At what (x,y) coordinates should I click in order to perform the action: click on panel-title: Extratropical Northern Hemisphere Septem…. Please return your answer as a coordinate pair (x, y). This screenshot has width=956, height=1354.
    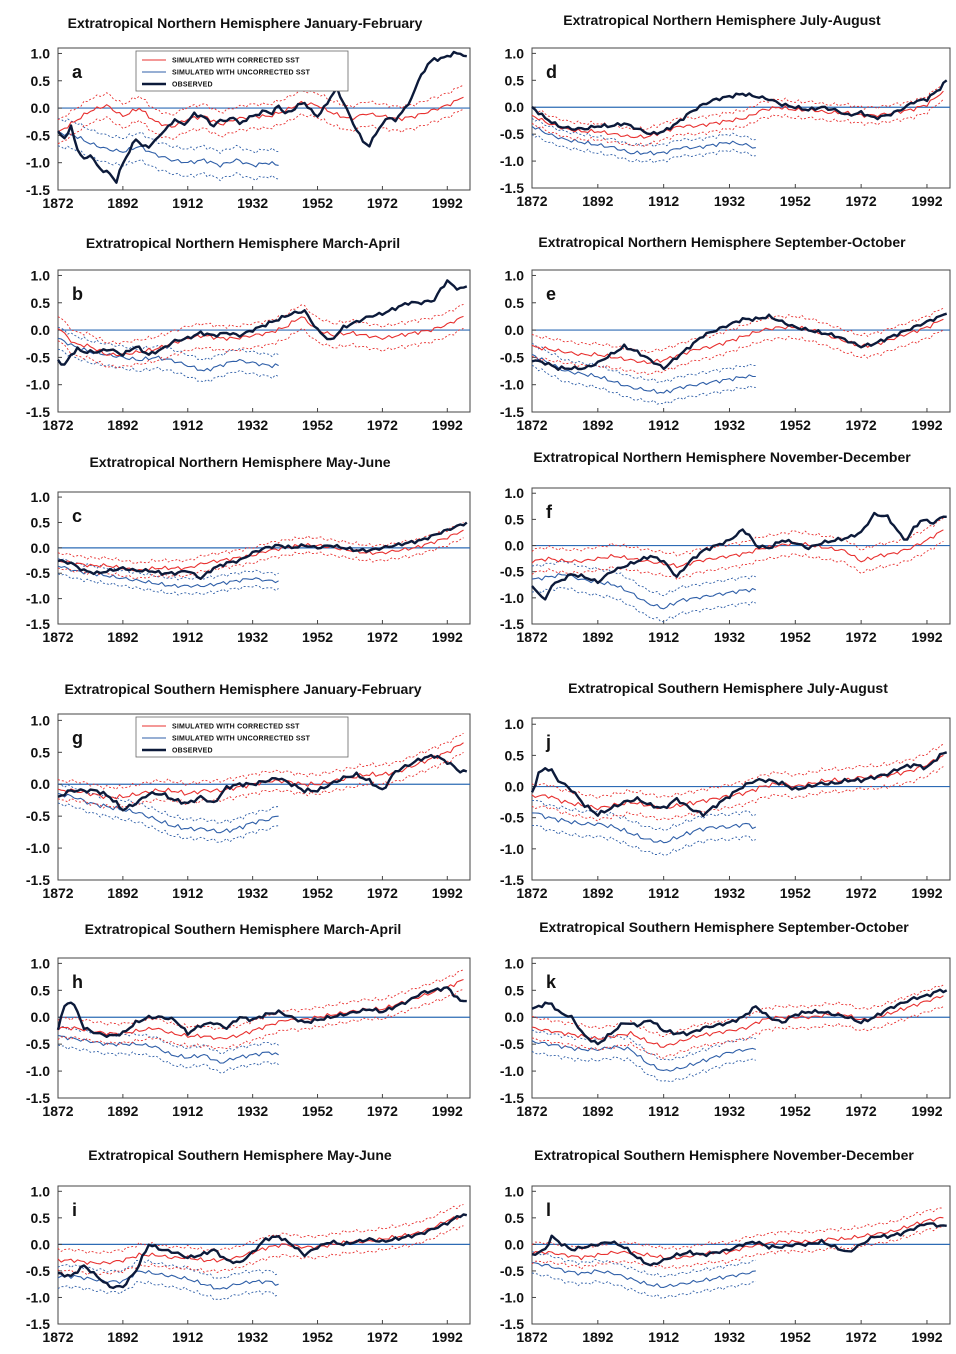
    Looking at the image, I should click on (722, 242).